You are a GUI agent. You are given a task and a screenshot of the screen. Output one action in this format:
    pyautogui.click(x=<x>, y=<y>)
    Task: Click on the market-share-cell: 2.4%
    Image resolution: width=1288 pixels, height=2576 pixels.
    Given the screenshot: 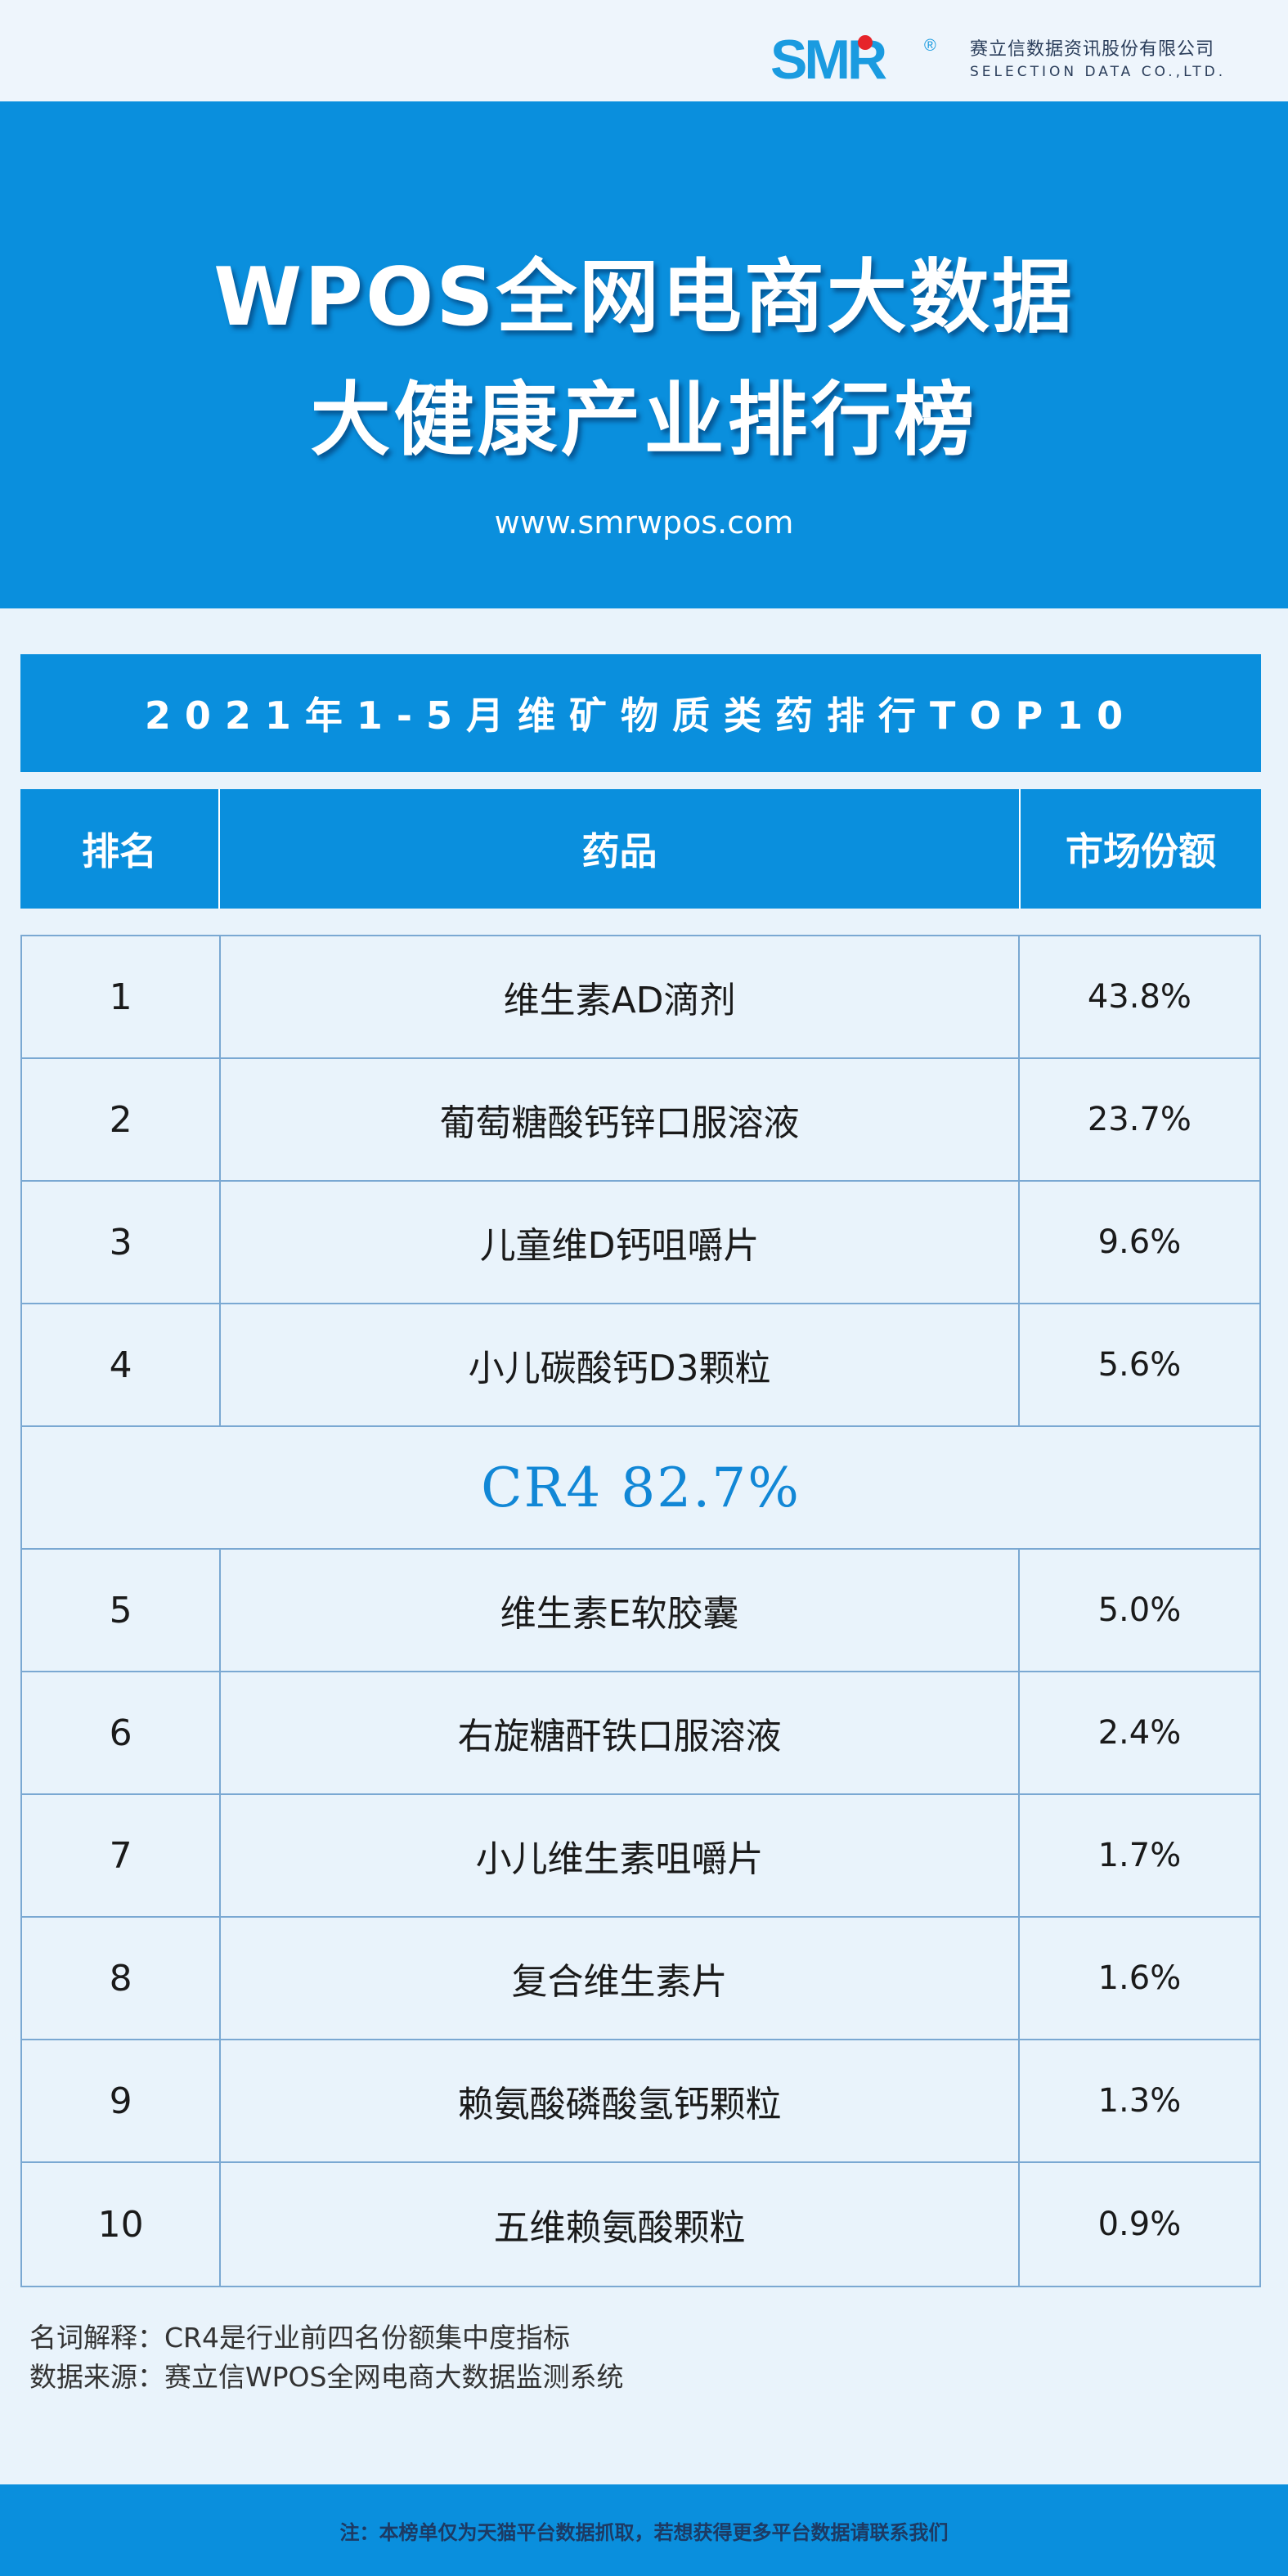 What is the action you would take?
    pyautogui.click(x=1139, y=1733)
    